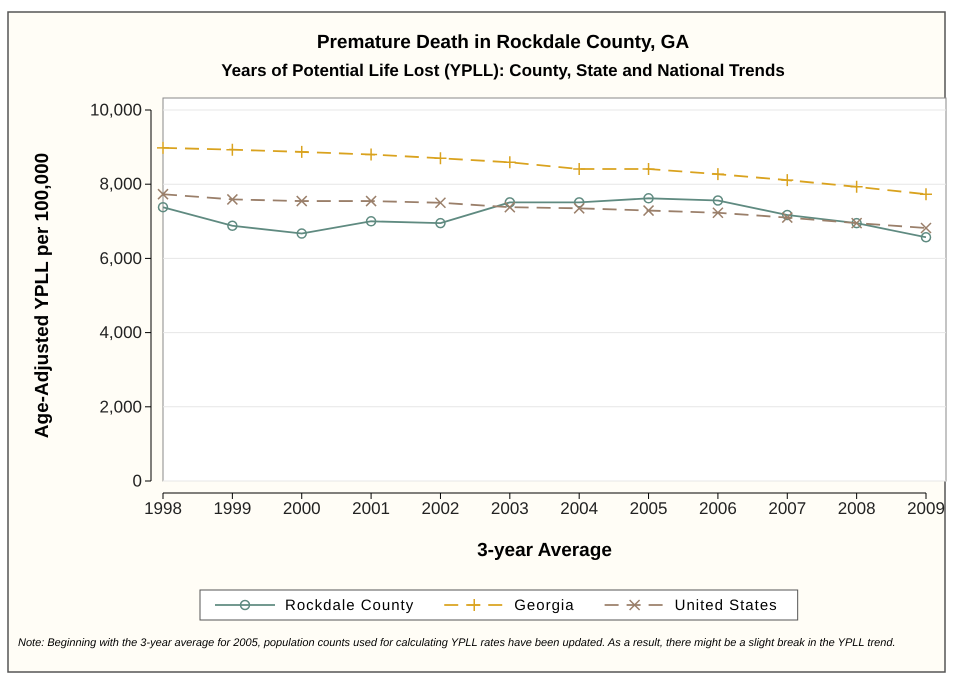 This screenshot has height=677, width=953. I want to click on chart-subtitle: Years of Potential Life Lost (YPLL): County, State and National Trends, so click(503, 70).